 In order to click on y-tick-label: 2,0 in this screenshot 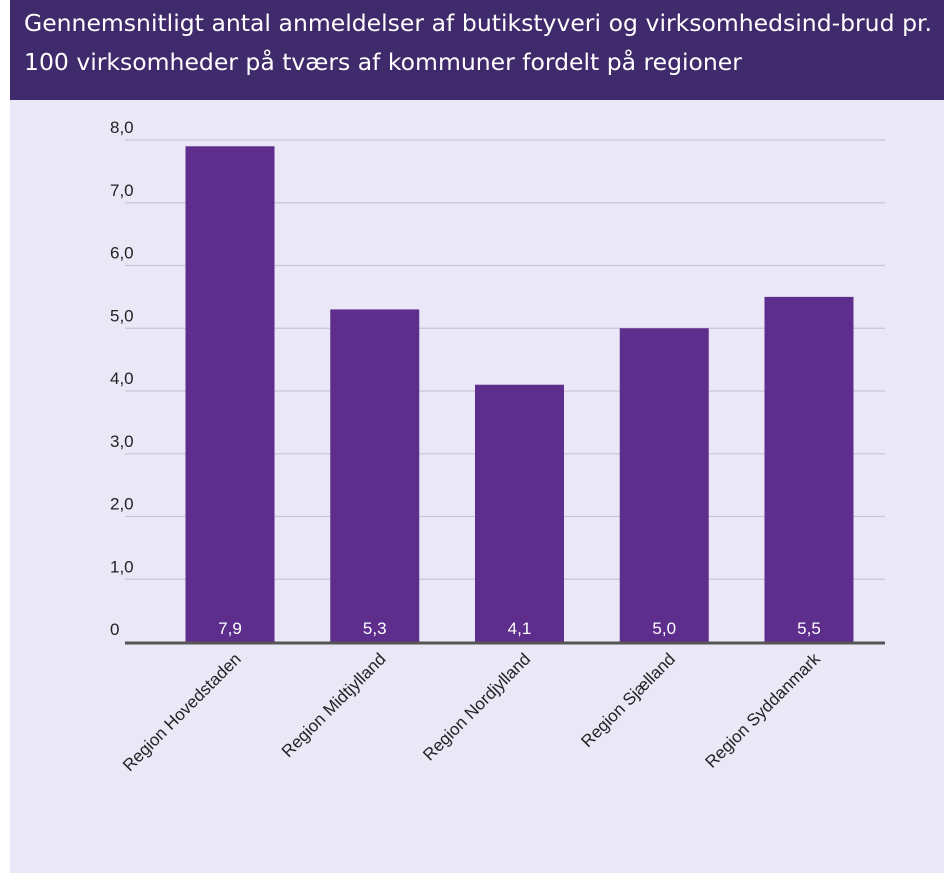, I will do `click(122, 504)`.